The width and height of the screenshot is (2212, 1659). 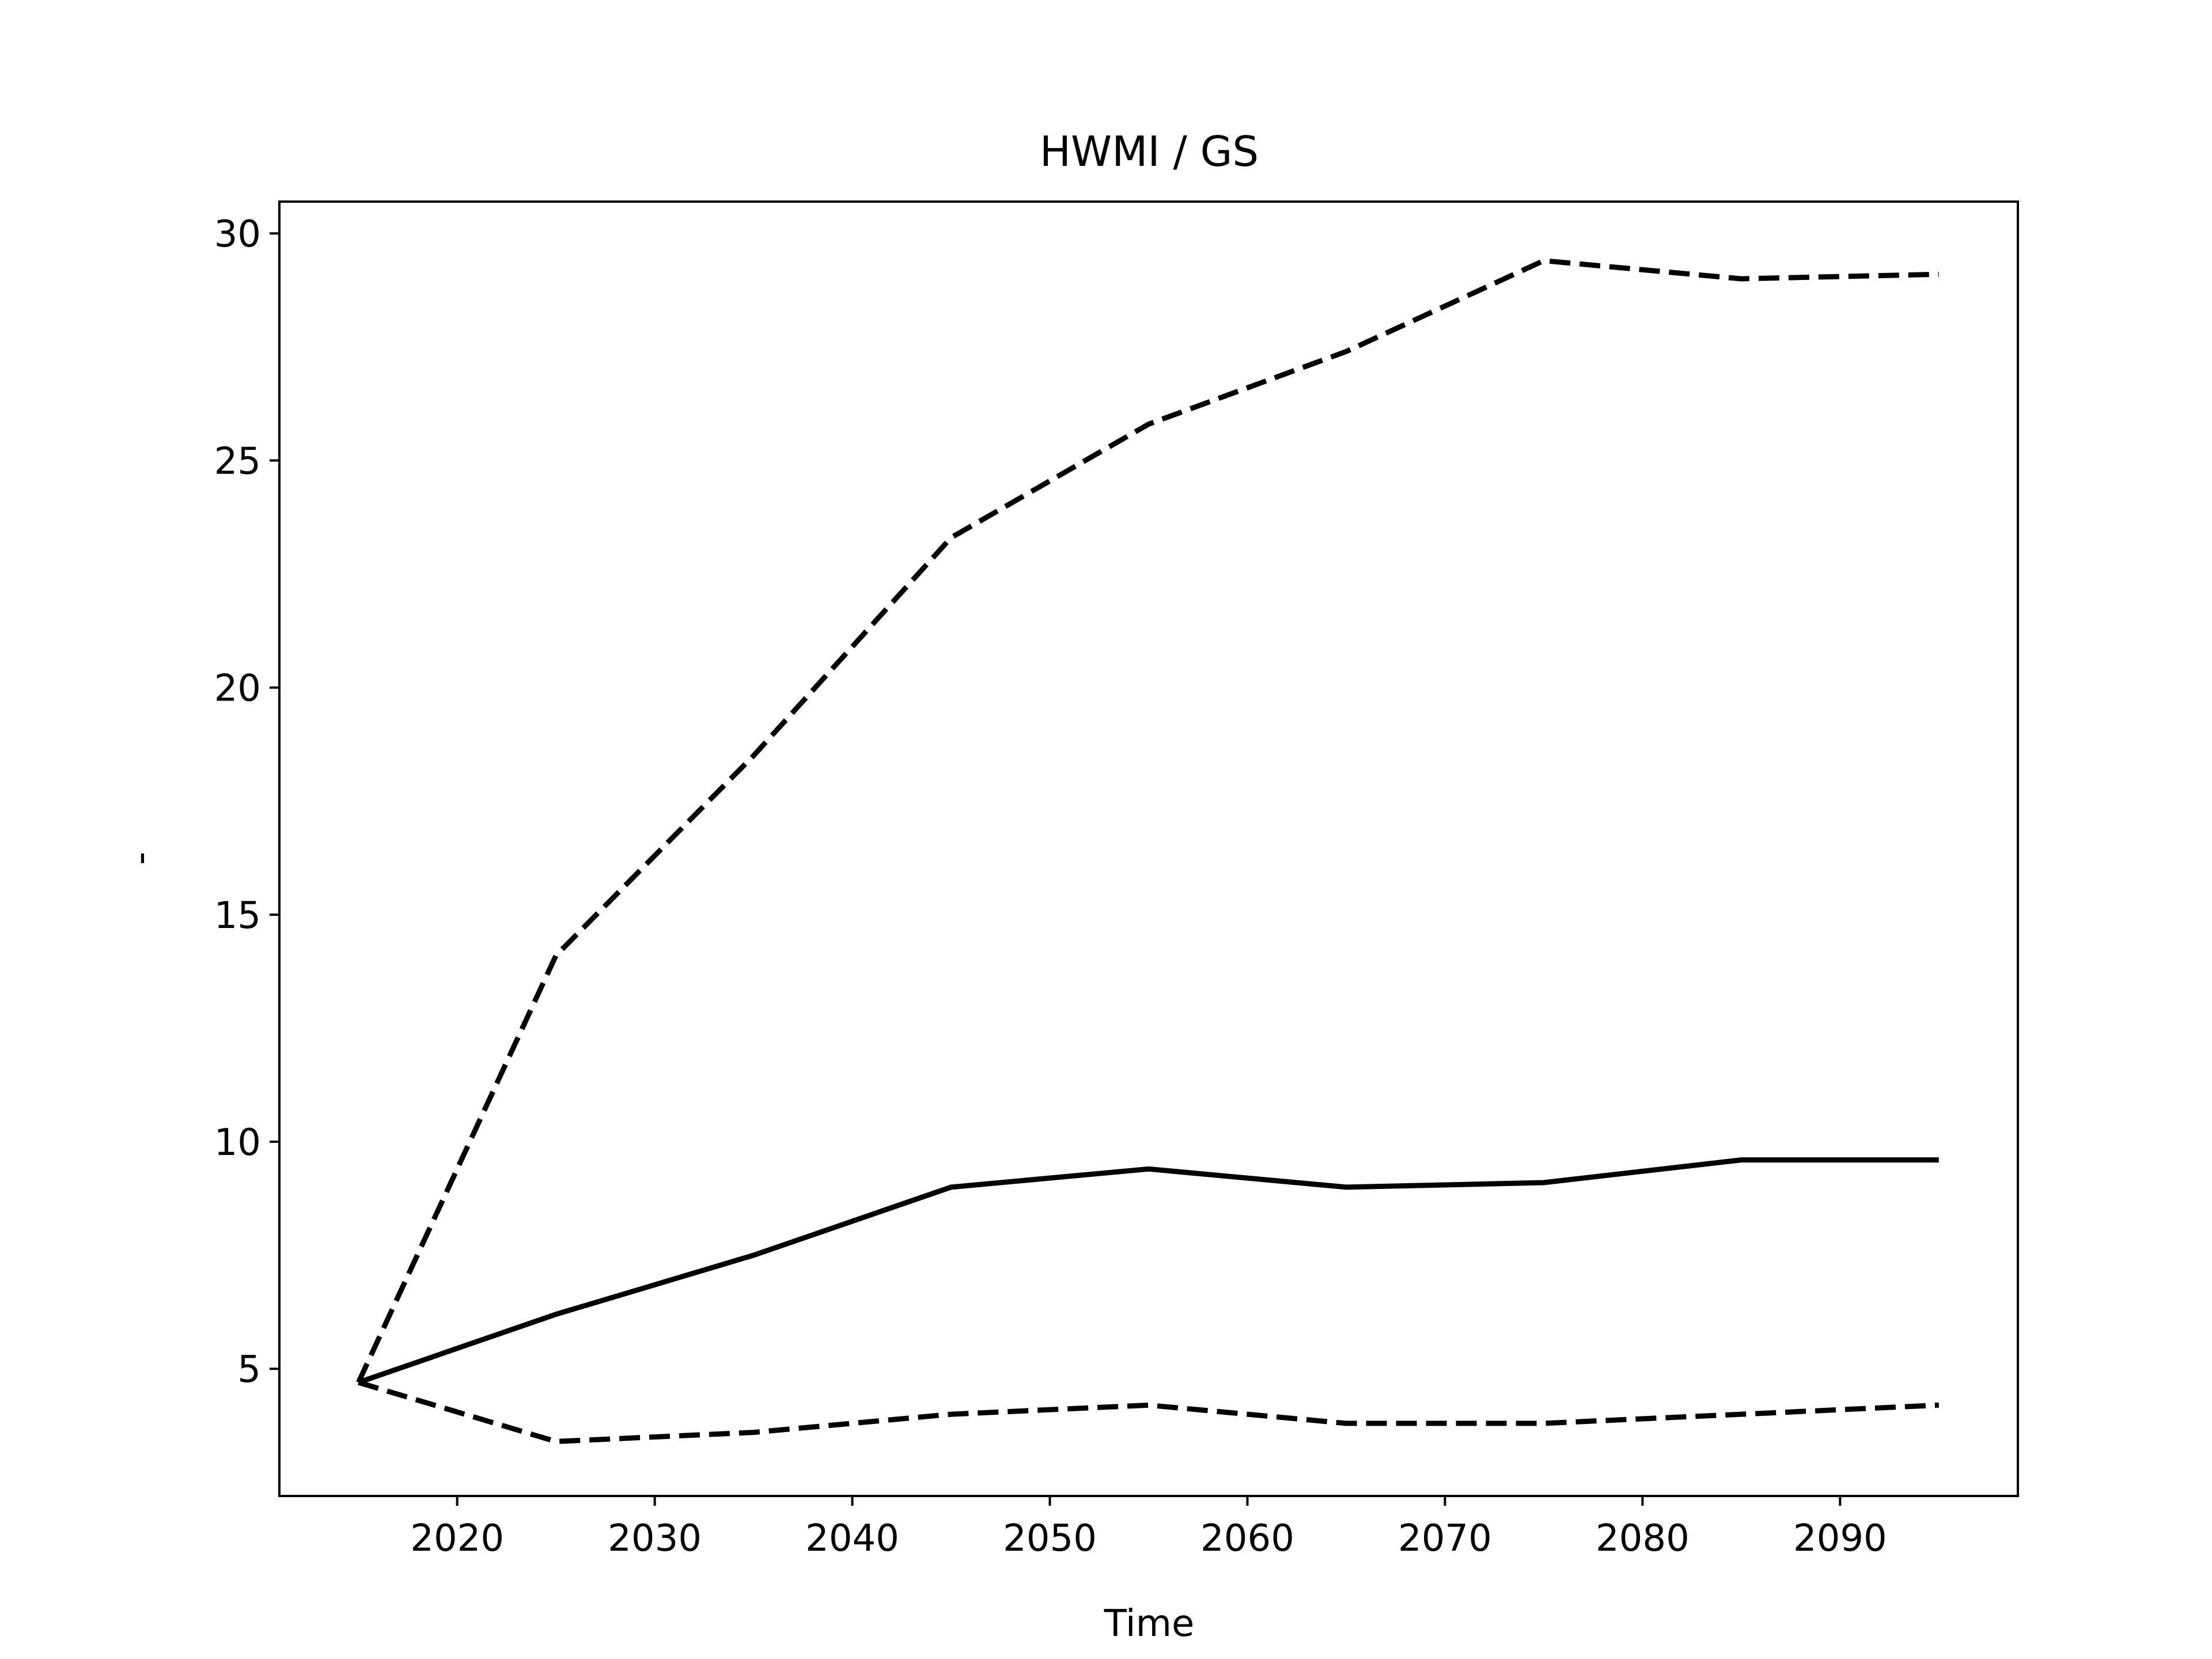 I want to click on x-tick-label: 2060, so click(x=1247, y=1538).